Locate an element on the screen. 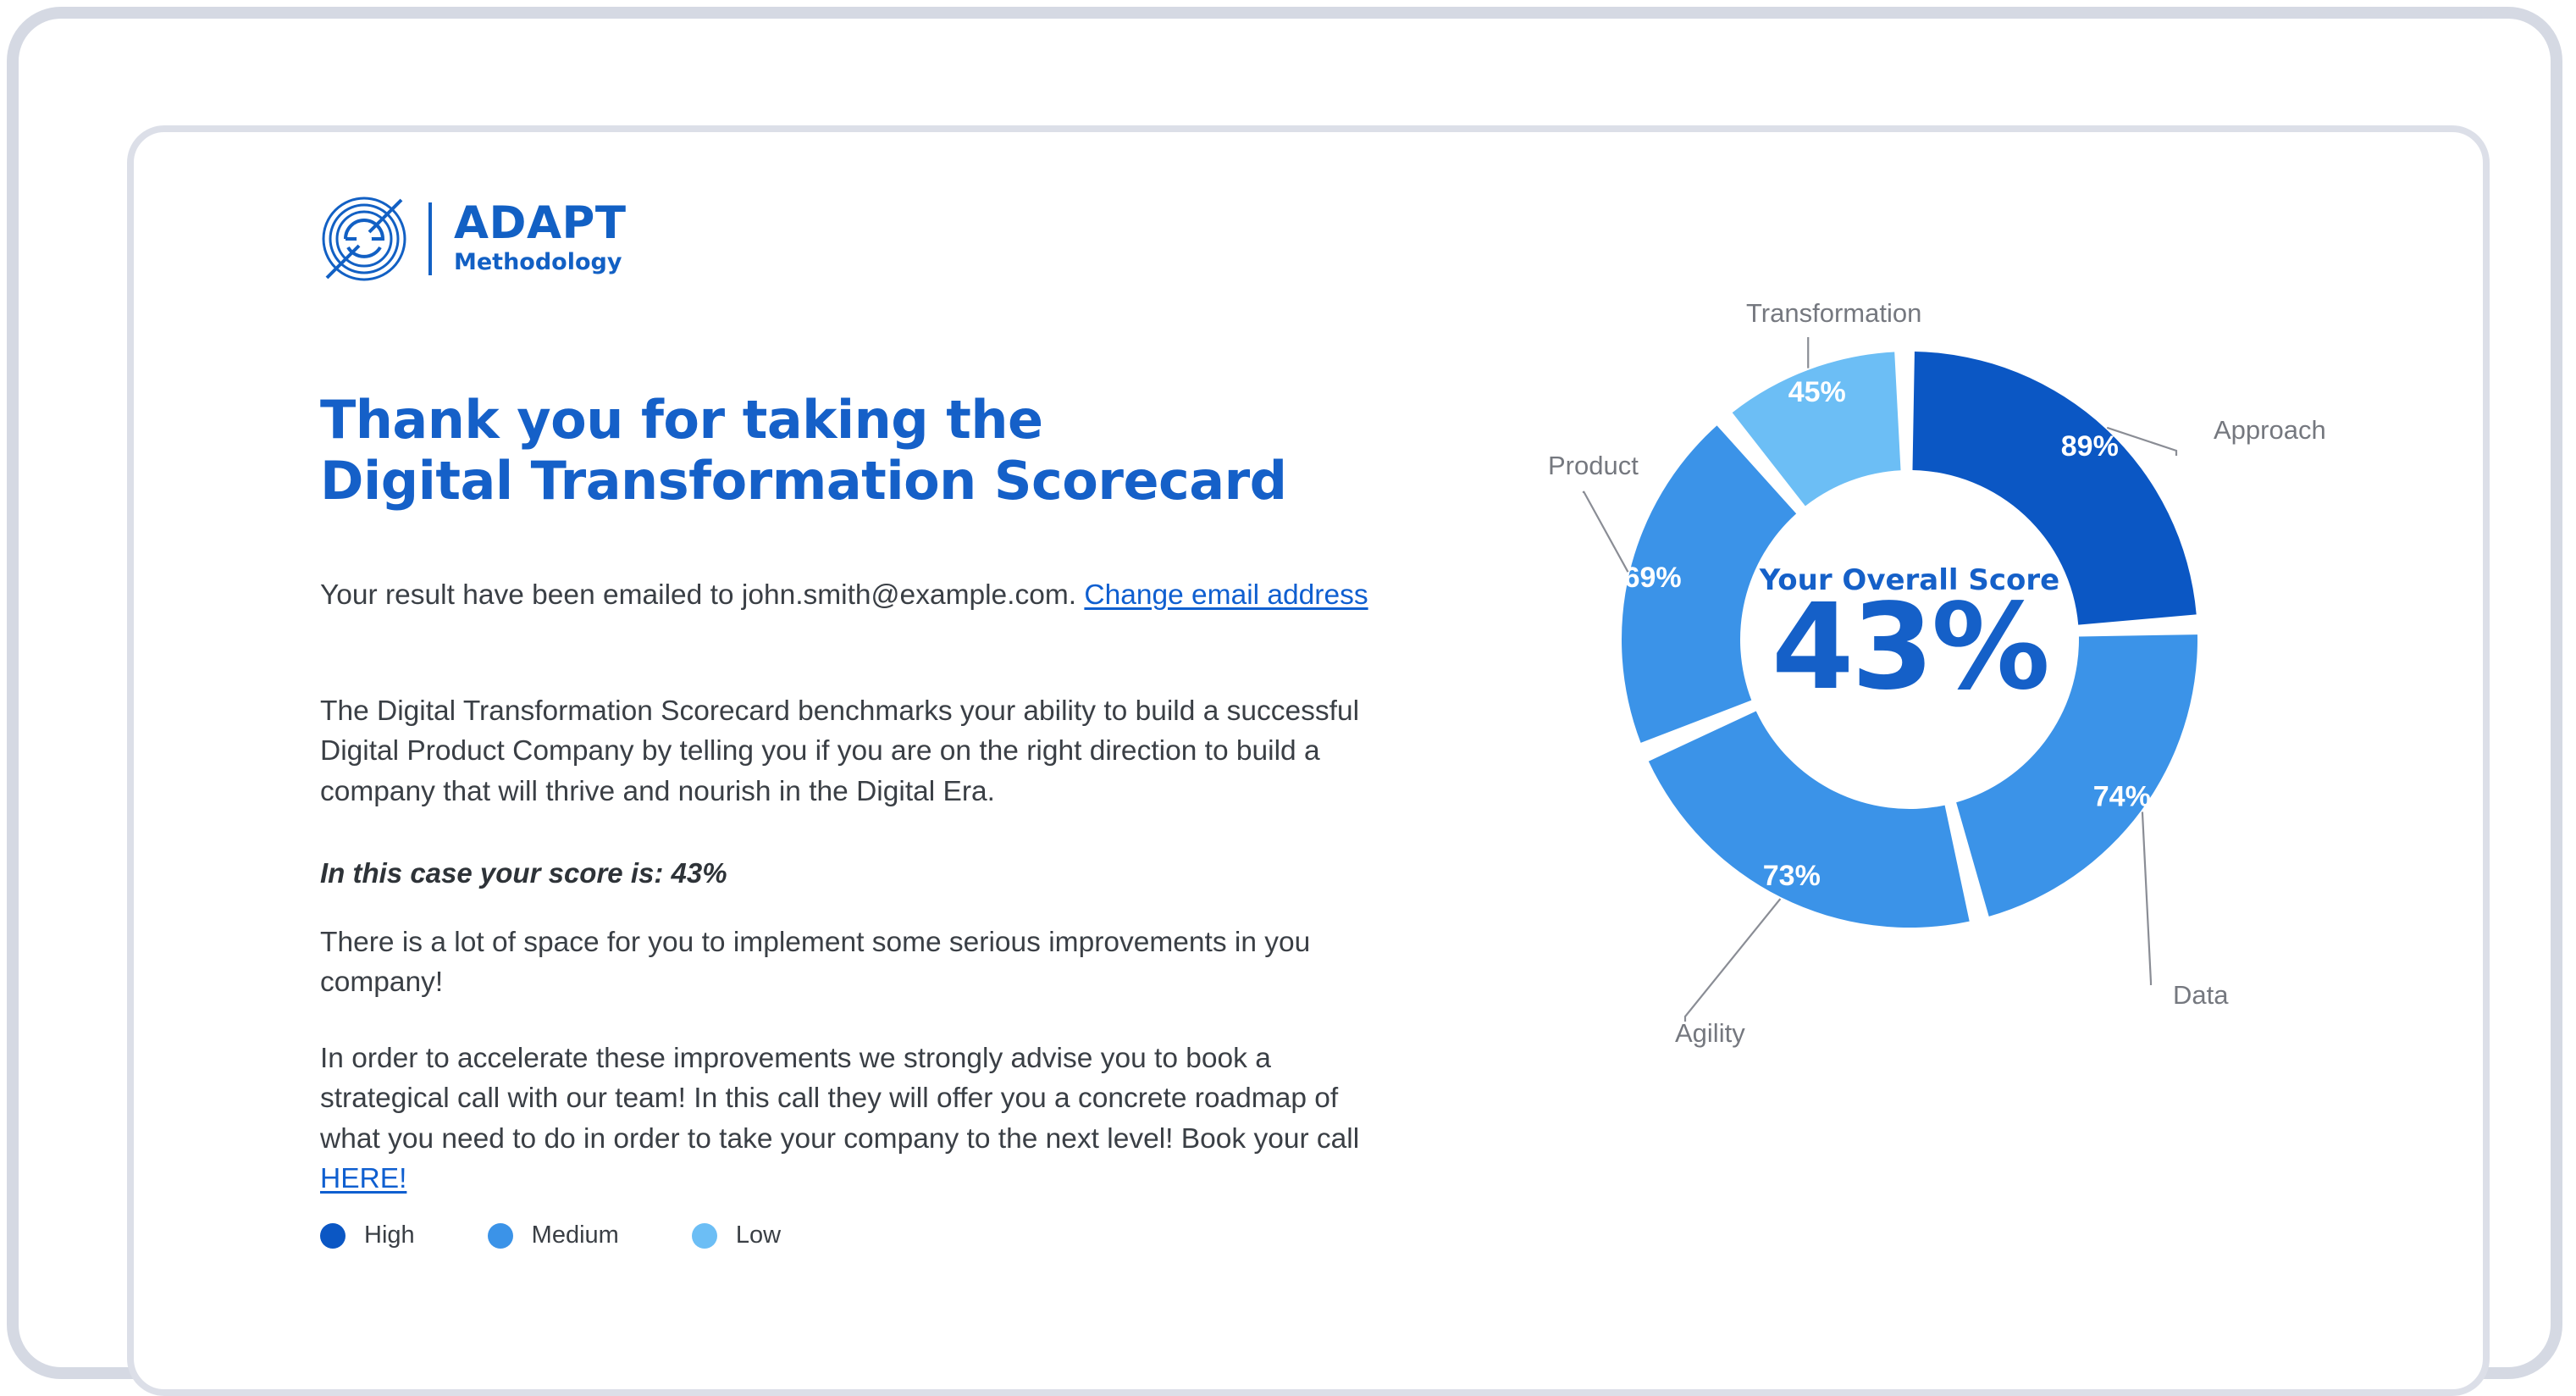 This screenshot has width=2576, height=1396. leader-line-data is located at coordinates (2147, 898).